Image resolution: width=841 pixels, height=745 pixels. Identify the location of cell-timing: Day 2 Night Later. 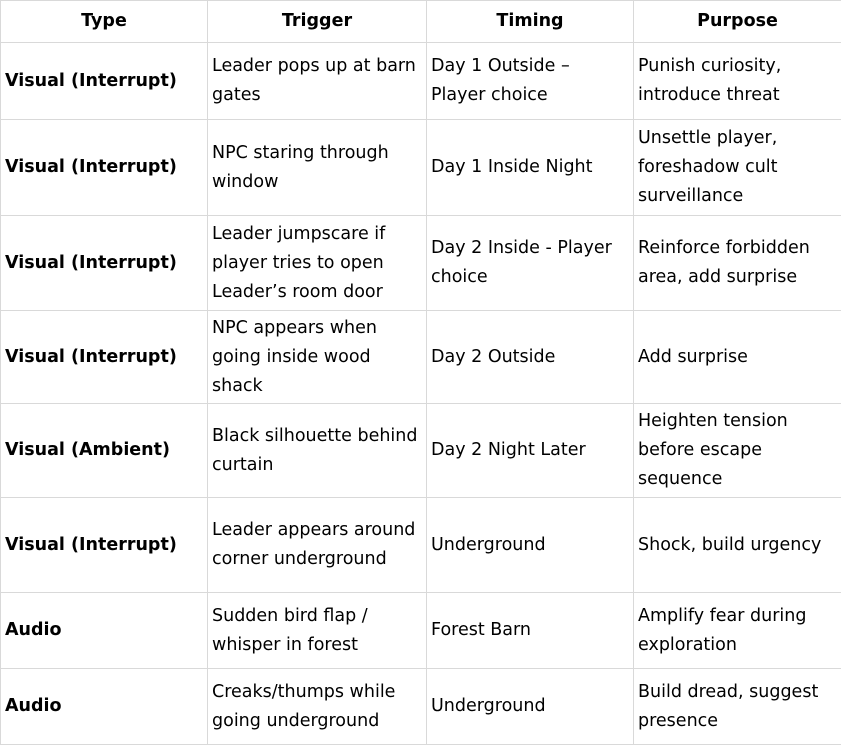
(530, 451).